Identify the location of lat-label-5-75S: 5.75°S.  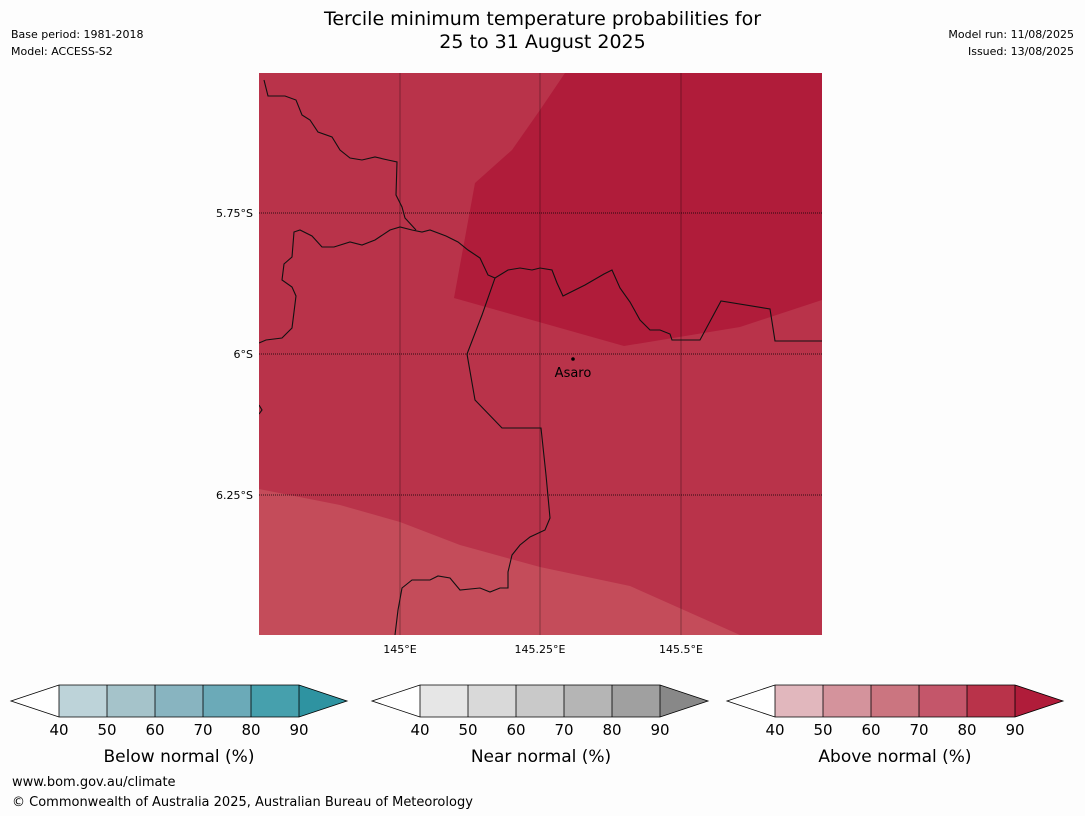
(234, 213).